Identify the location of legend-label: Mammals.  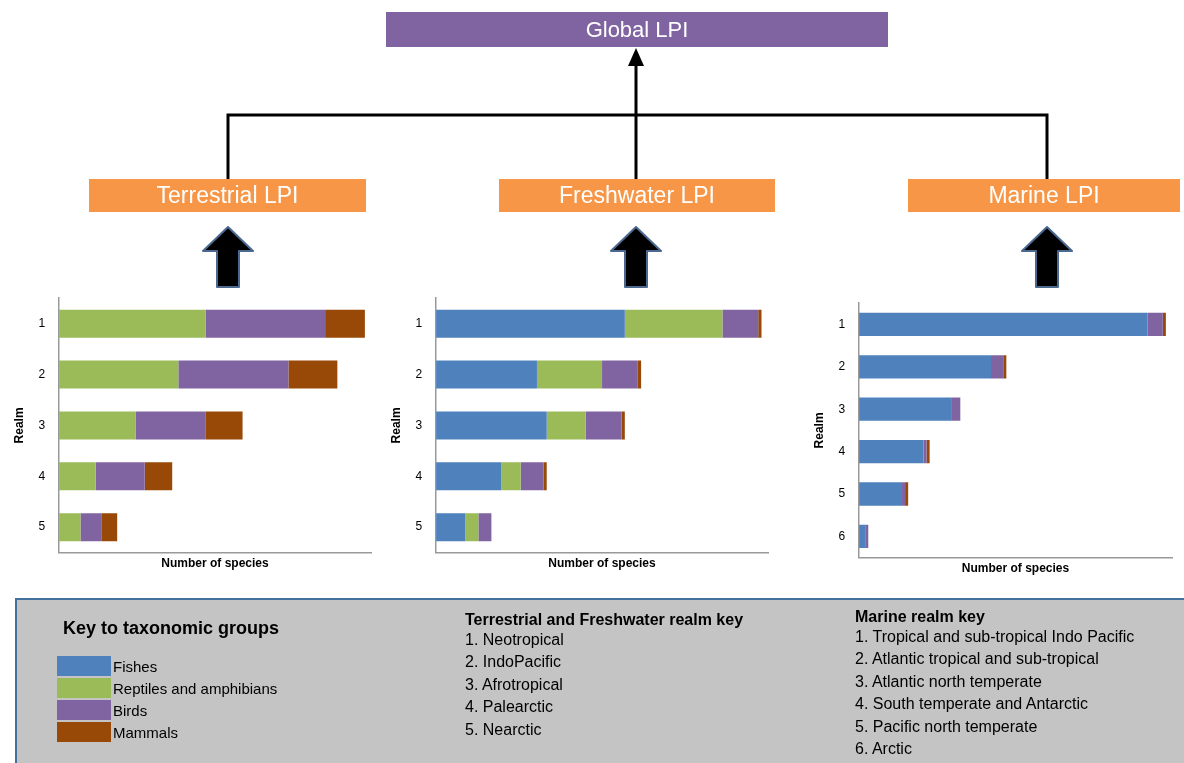
(146, 732).